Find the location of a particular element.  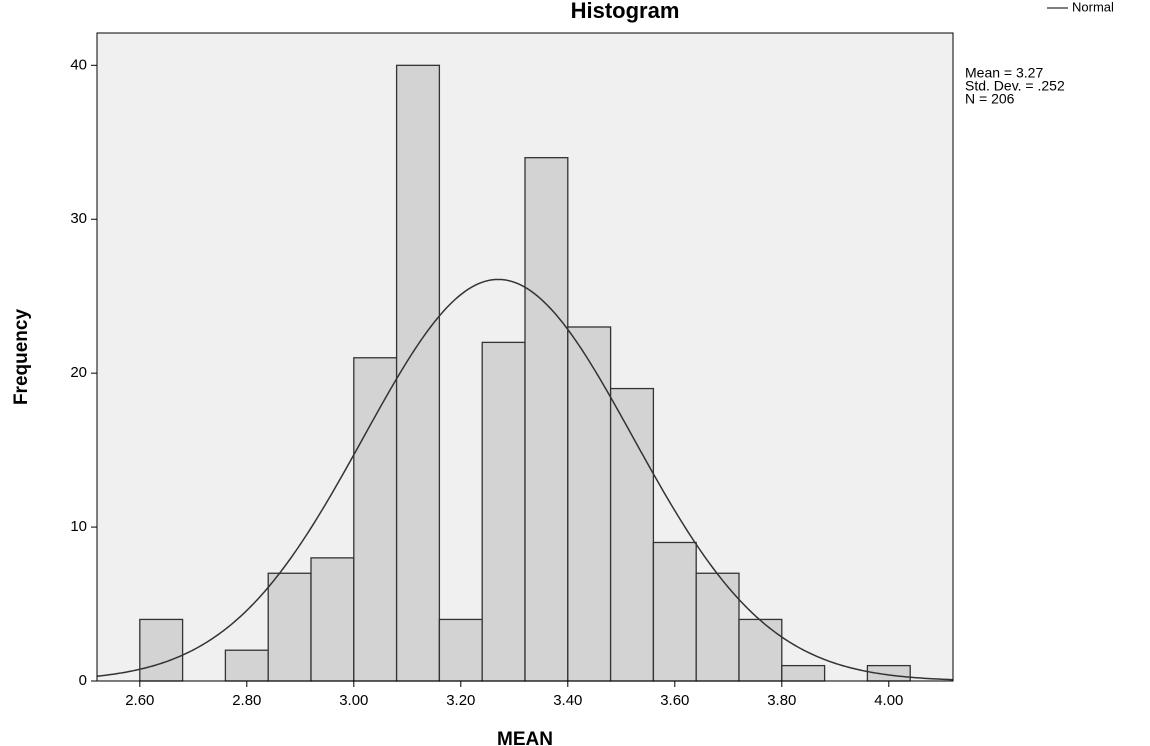

x-tick-label: 3.60 is located at coordinates (674, 700).